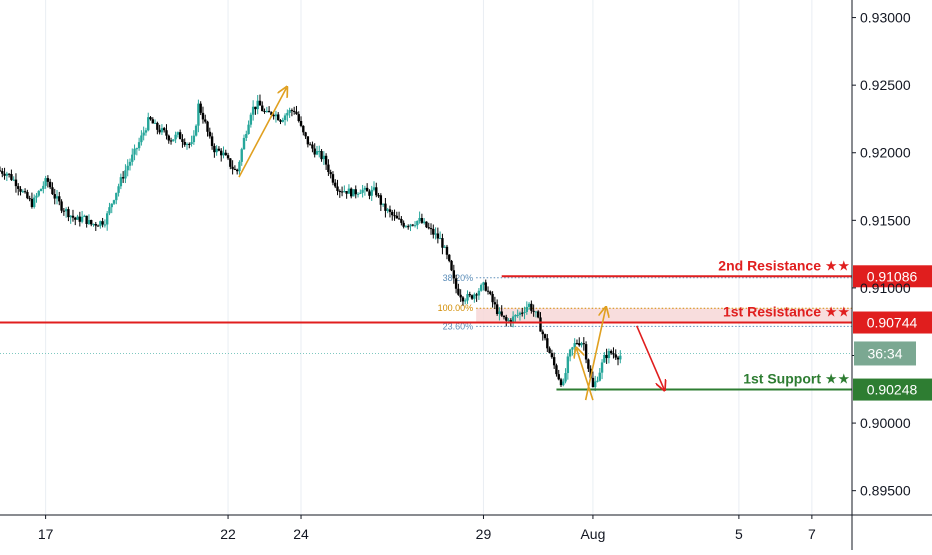  I want to click on resistance-zone, so click(664, 315).